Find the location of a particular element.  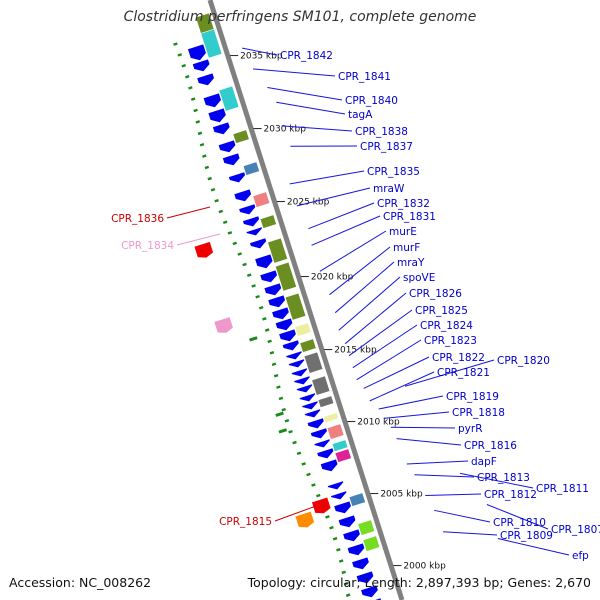

rna-feature-cpr1834 is located at coordinates (223, 325).